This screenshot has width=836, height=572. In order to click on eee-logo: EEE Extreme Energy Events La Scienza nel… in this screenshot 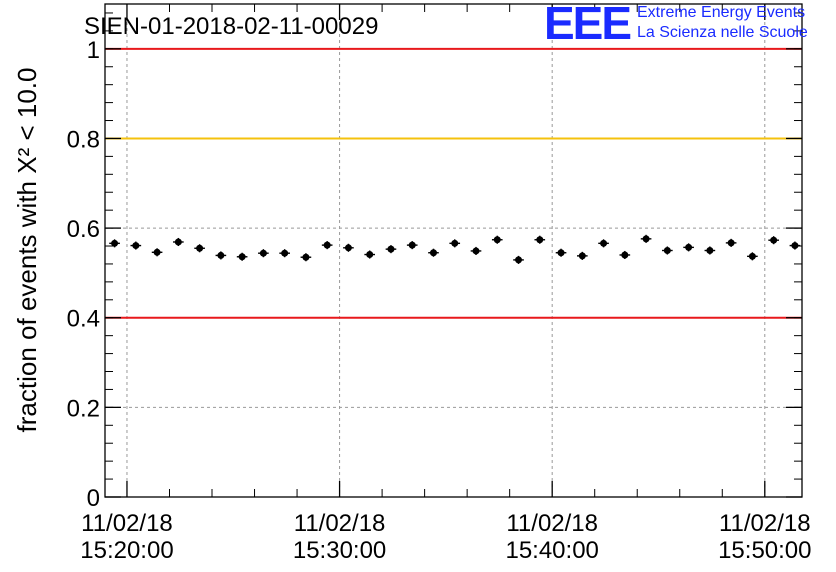, I will do `click(689, 24)`.